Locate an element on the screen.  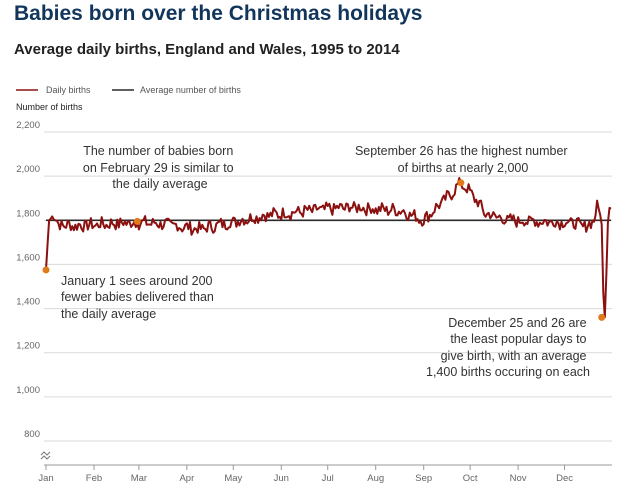
y-axis-label: Number of births is located at coordinates (49, 107).